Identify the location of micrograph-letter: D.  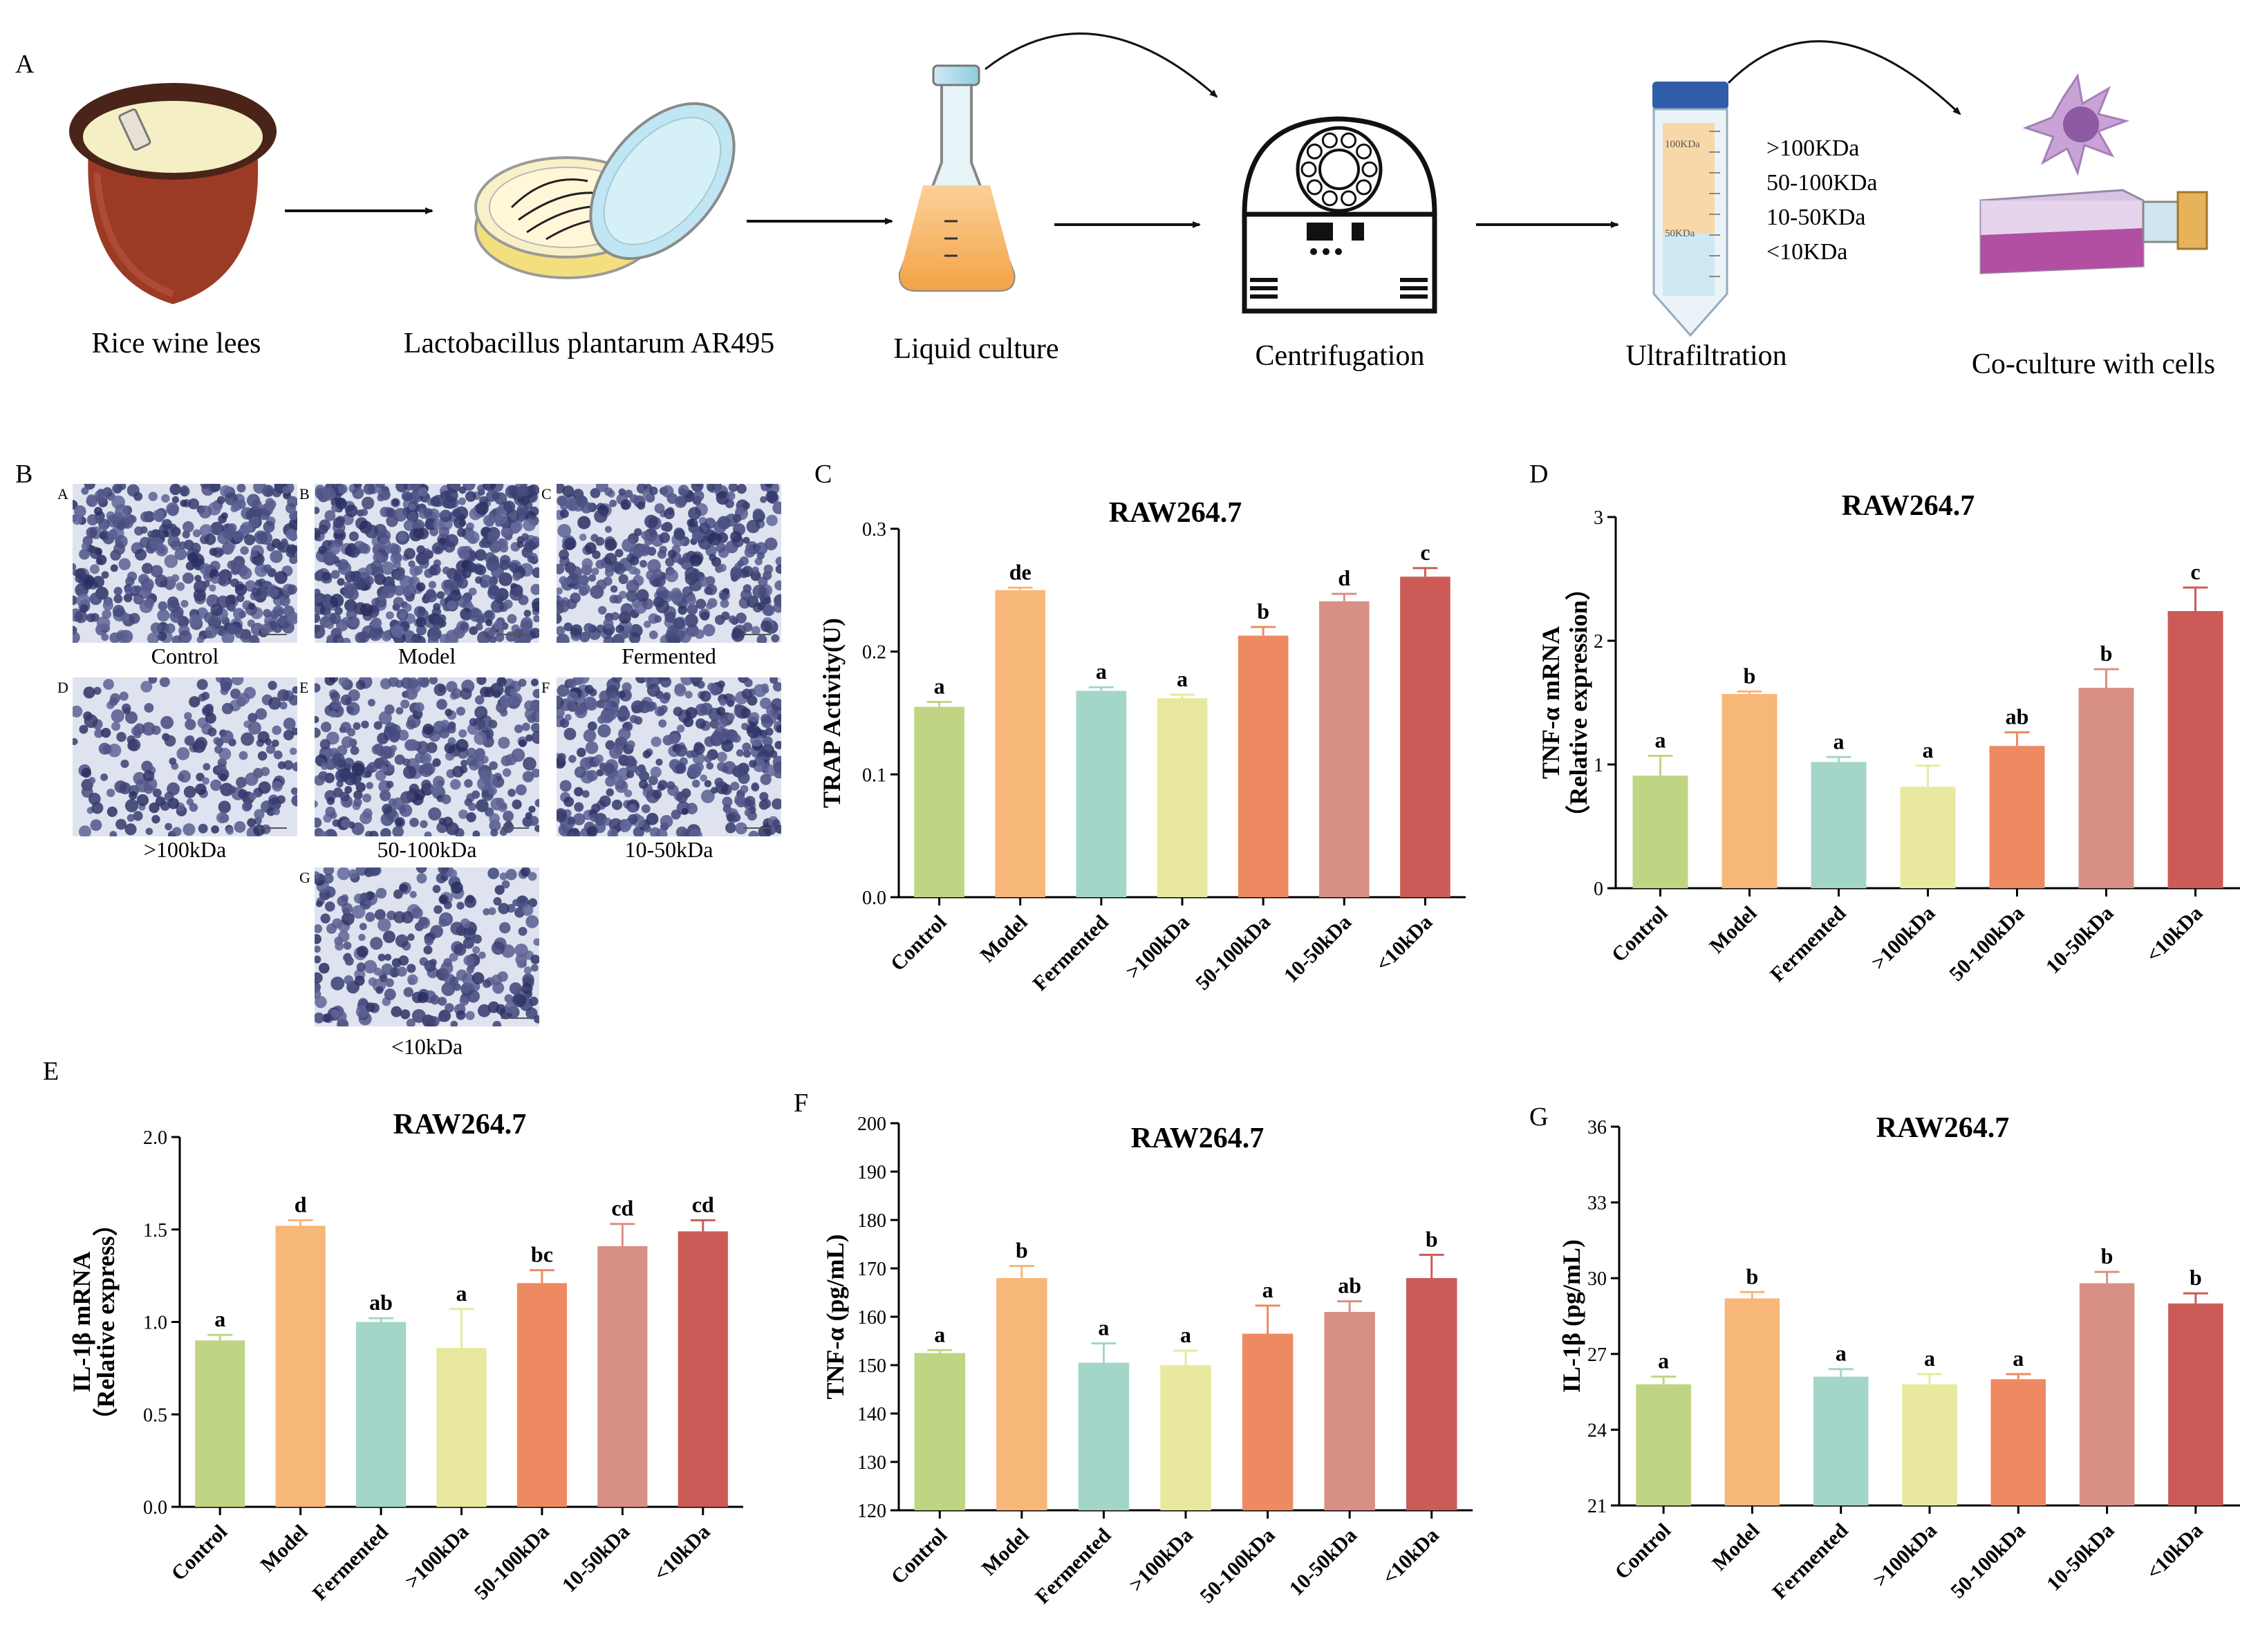
(62, 688).